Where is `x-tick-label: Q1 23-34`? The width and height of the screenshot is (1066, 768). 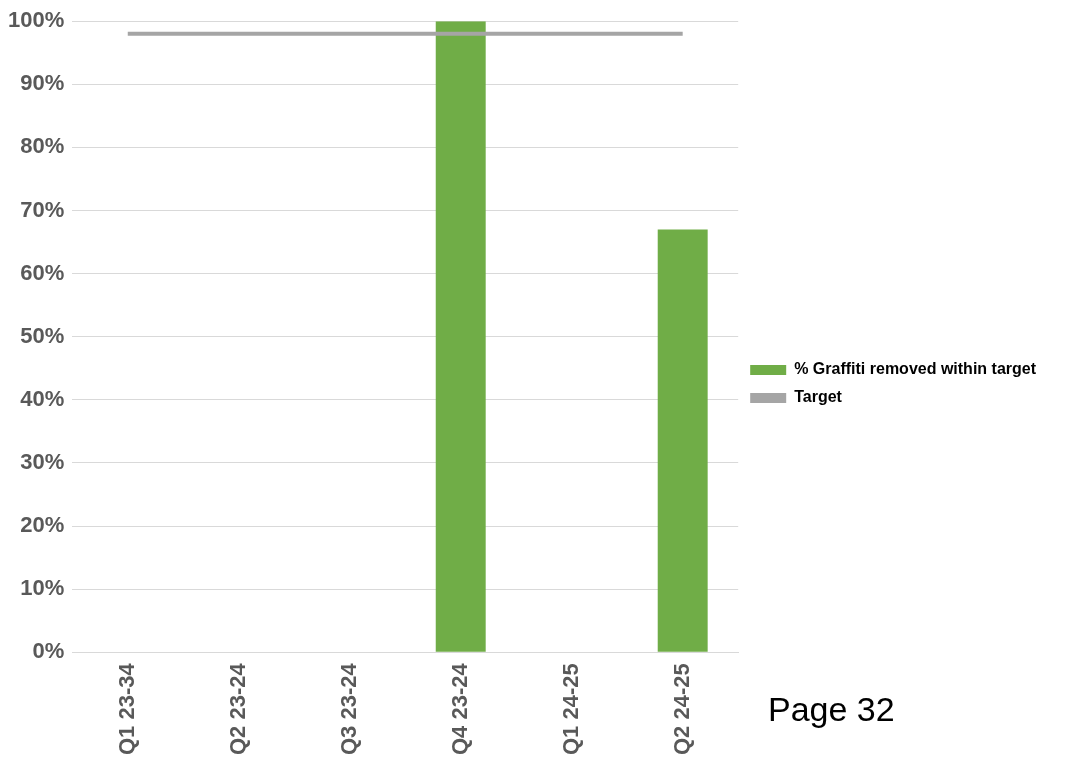 x-tick-label: Q1 23-34 is located at coordinates (126, 709).